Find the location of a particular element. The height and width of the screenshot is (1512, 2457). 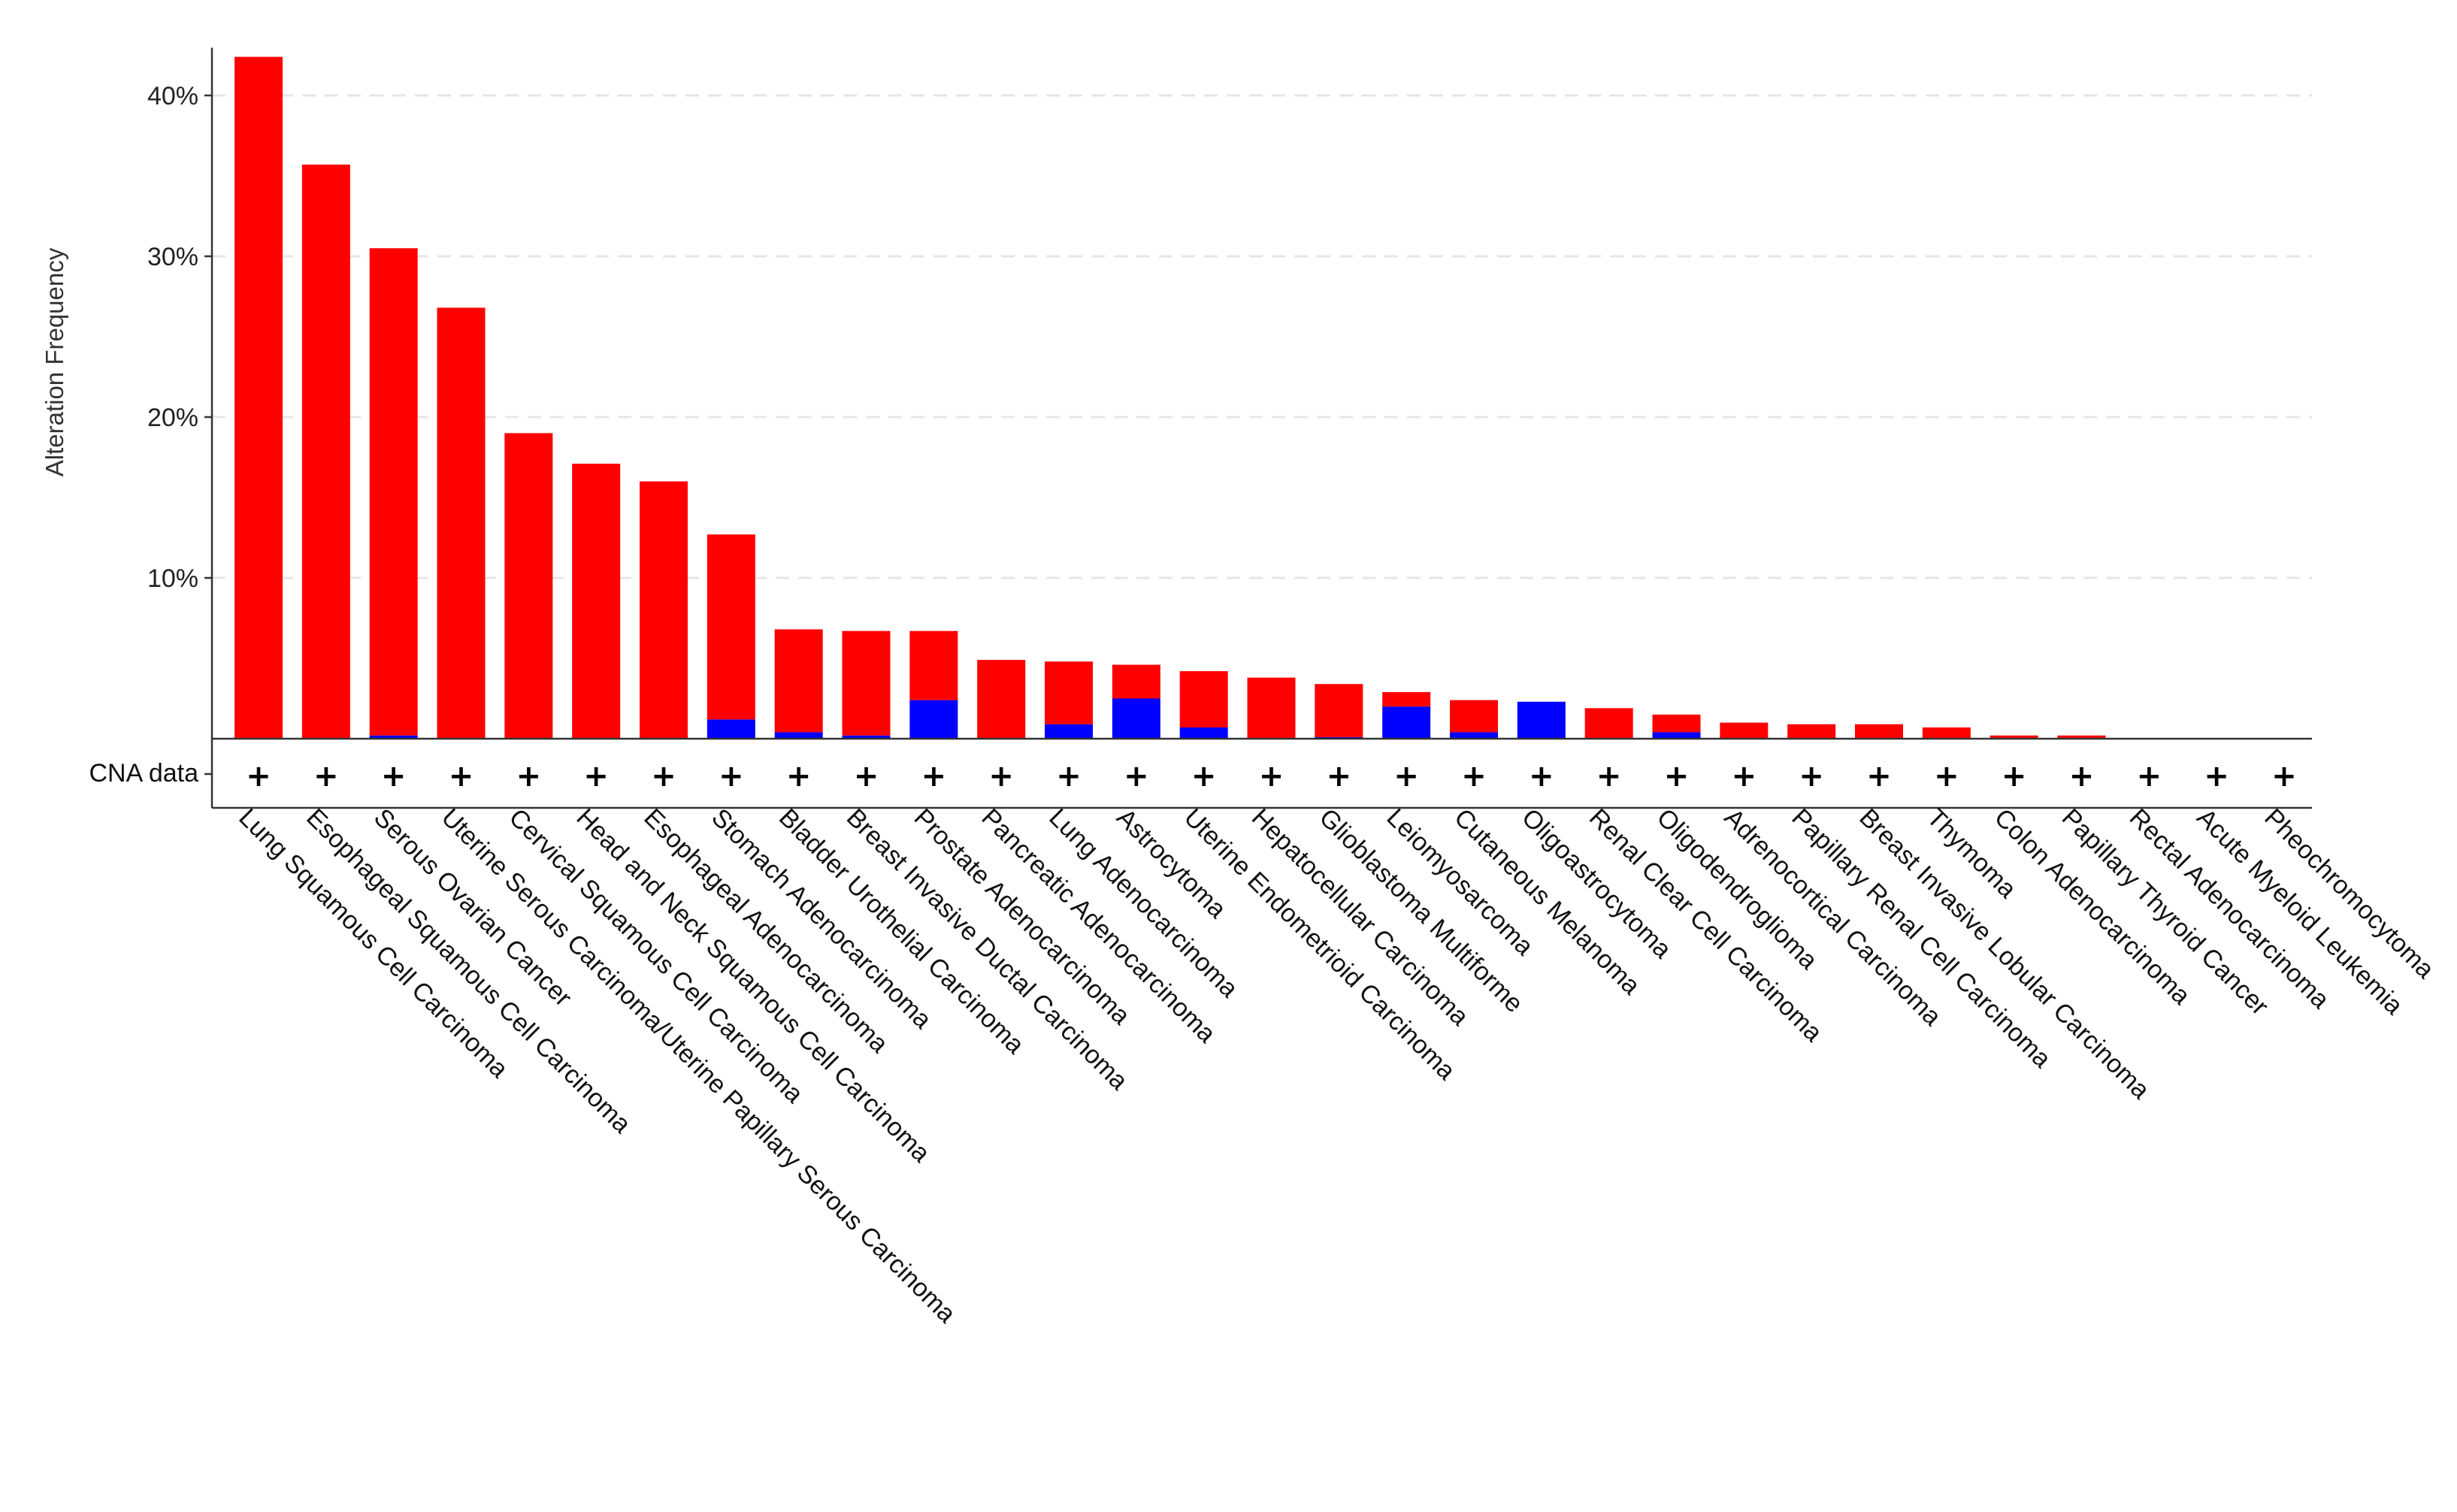

cna-marker-21: + is located at coordinates (1677, 777).